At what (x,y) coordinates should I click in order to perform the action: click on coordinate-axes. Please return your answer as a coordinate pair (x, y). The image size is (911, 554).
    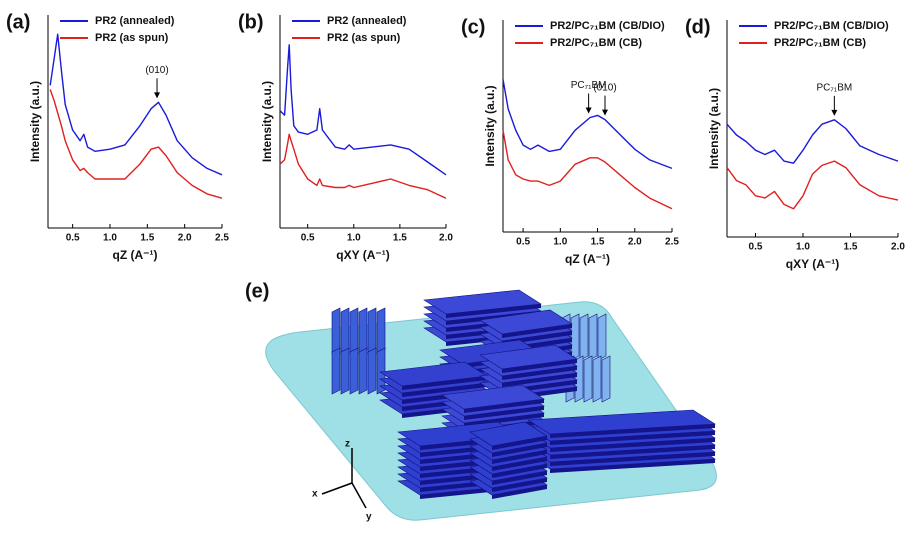
    Looking at the image, I should click on (344, 478).